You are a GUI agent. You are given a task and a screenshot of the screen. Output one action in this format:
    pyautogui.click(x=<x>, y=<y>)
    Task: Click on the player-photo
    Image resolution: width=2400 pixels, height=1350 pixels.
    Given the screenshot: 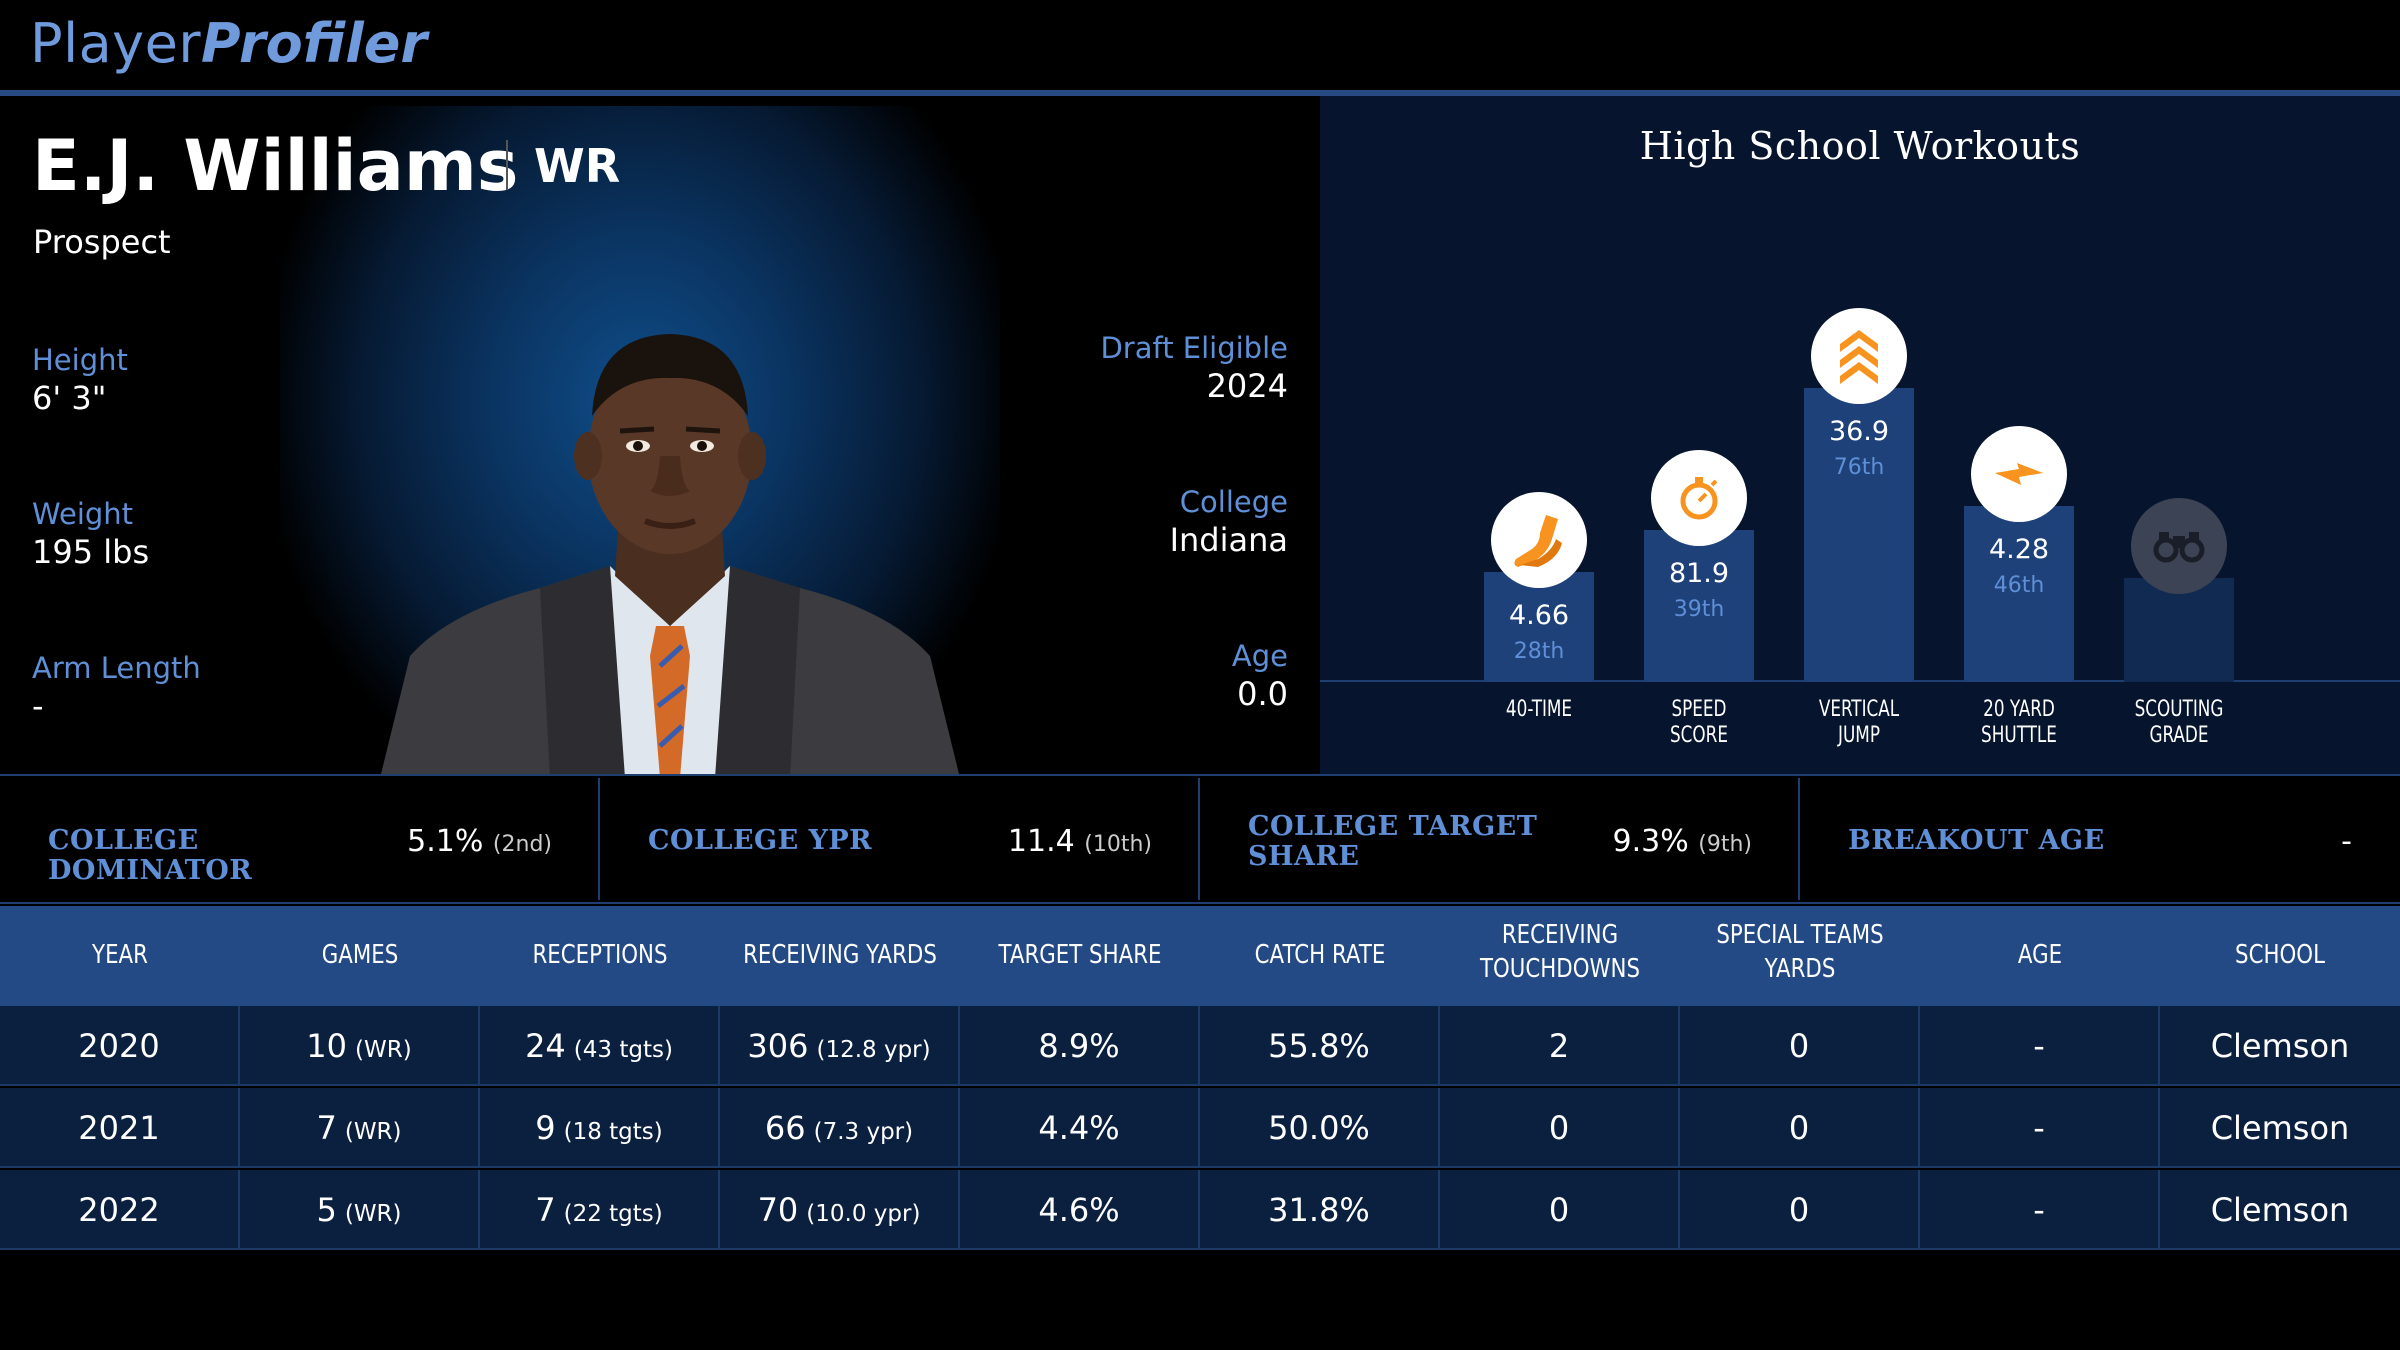 What is the action you would take?
    pyautogui.click(x=670, y=554)
    